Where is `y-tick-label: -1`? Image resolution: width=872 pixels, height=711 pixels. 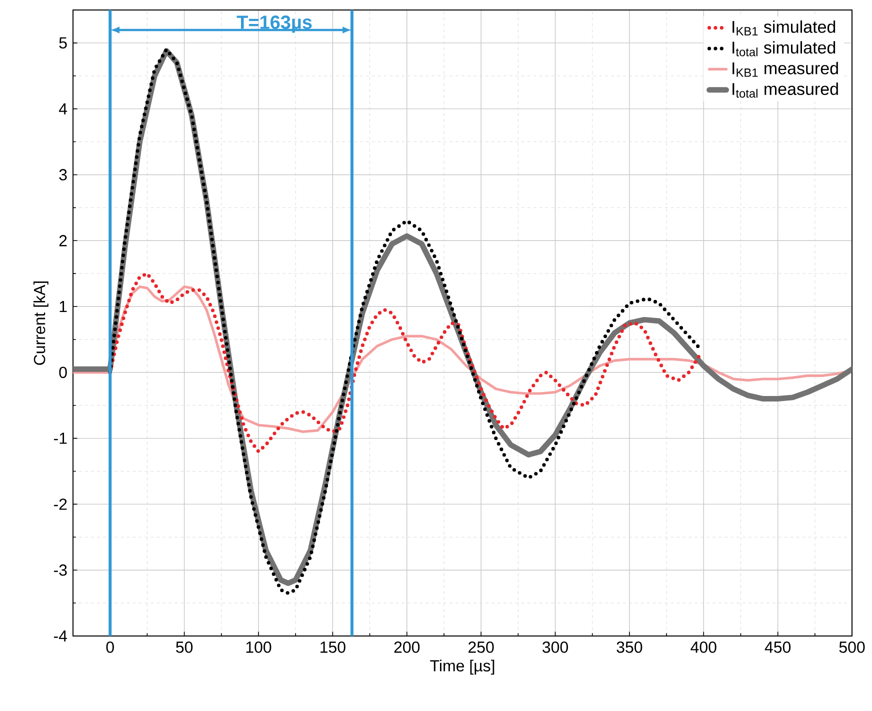
y-tick-label: -1 is located at coordinates (60, 438).